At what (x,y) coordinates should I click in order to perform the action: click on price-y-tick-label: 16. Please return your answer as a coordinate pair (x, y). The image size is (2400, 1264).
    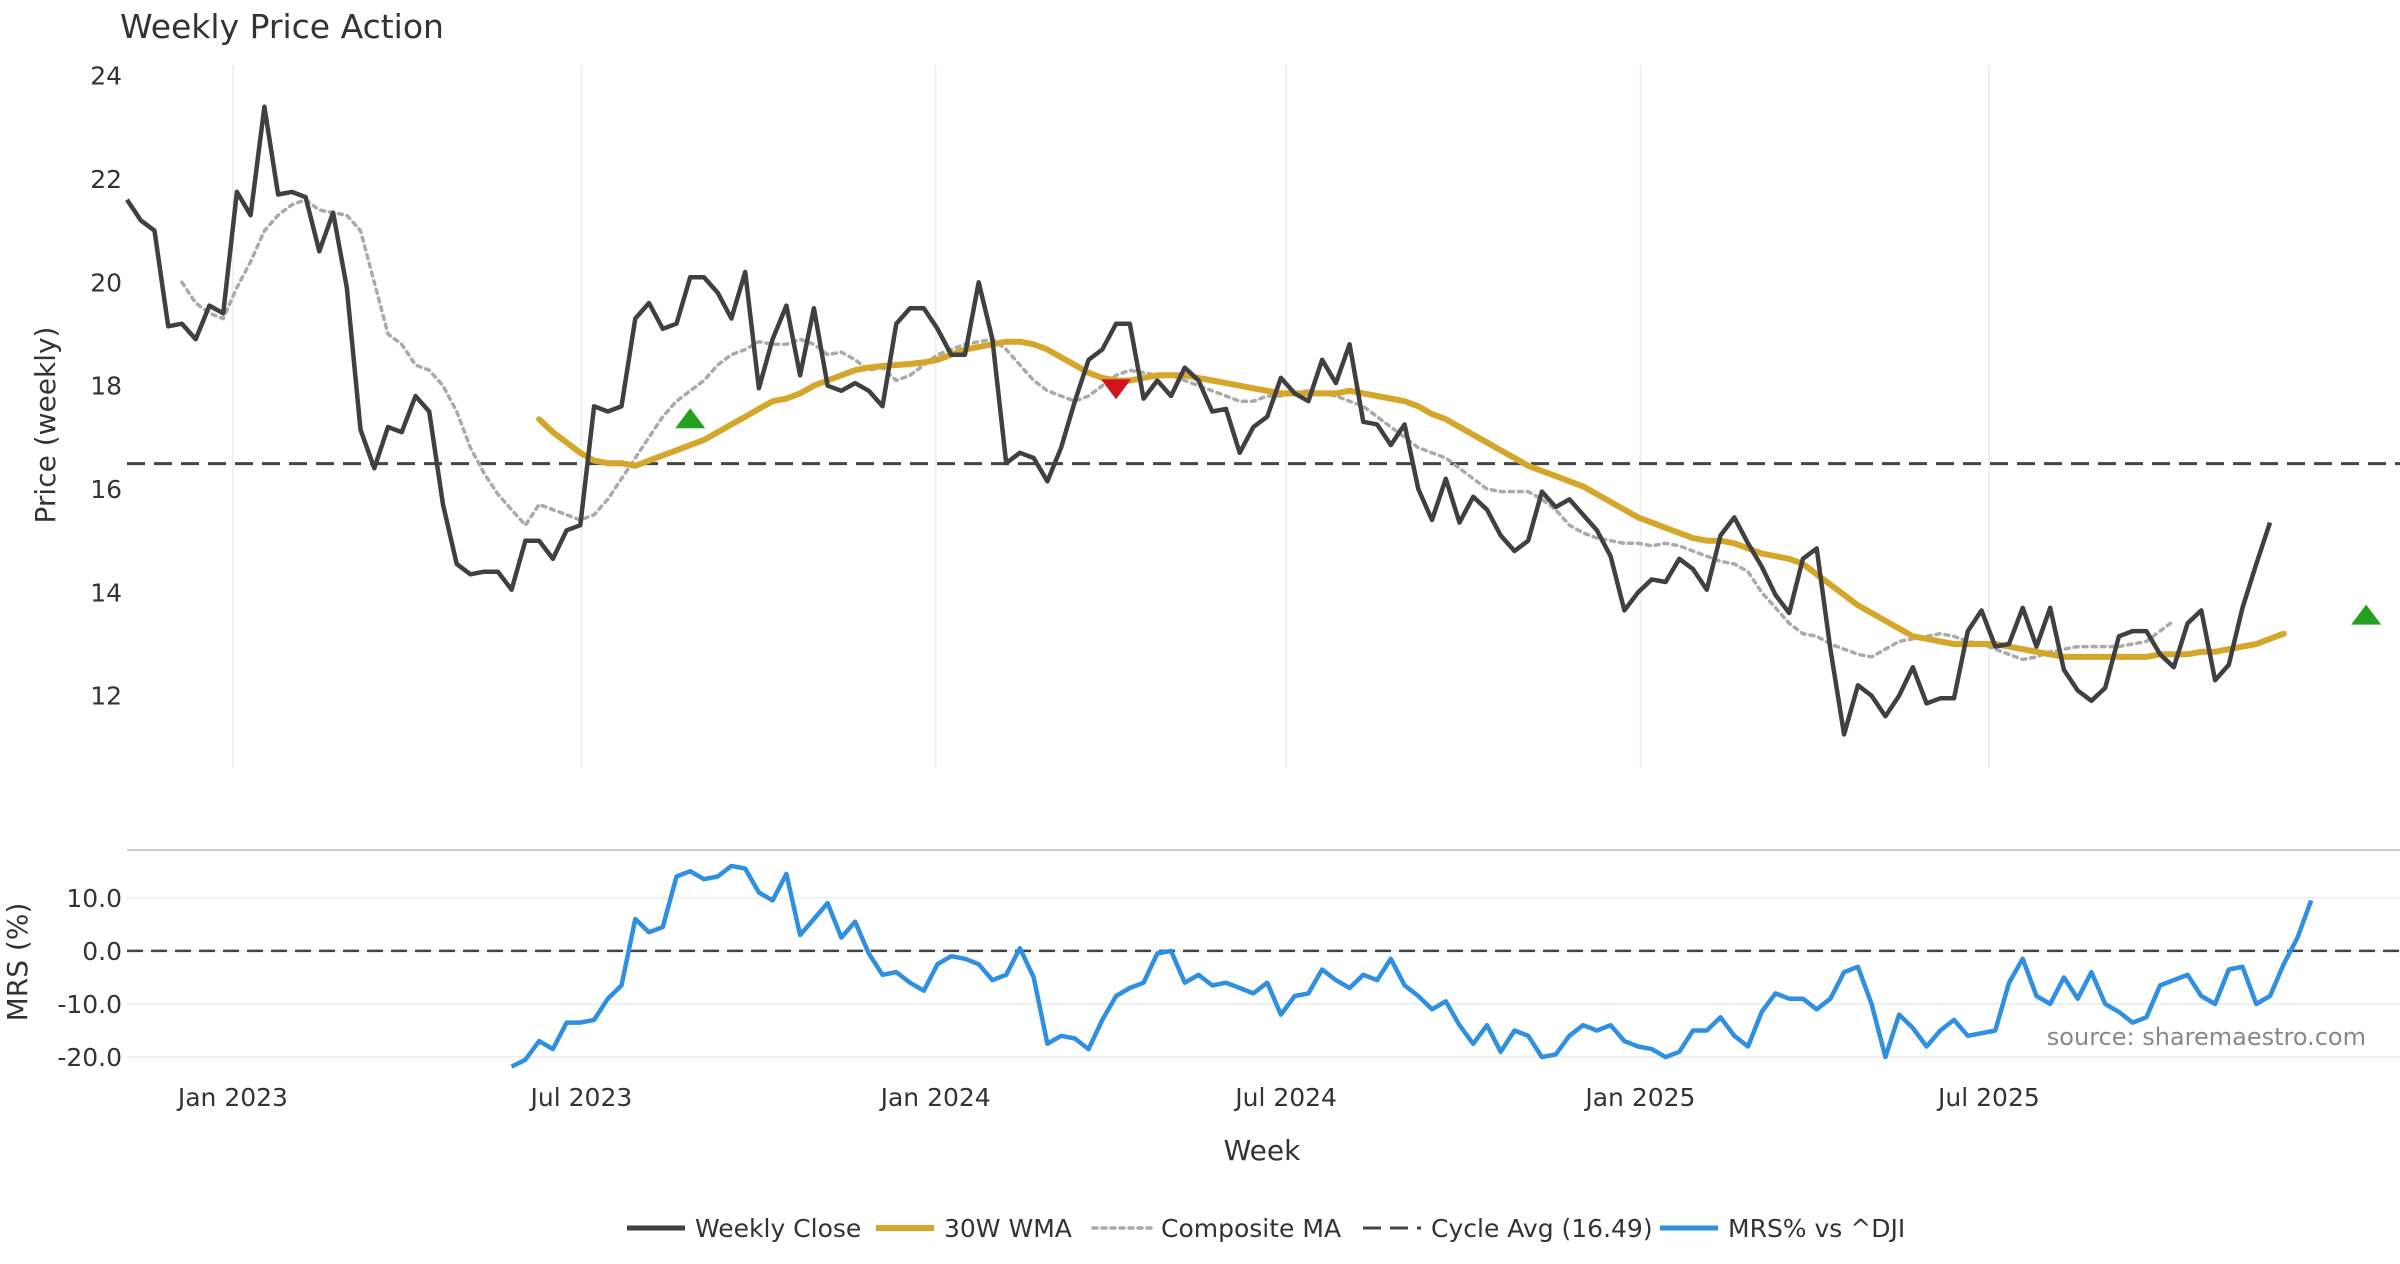
    Looking at the image, I should click on (106, 489).